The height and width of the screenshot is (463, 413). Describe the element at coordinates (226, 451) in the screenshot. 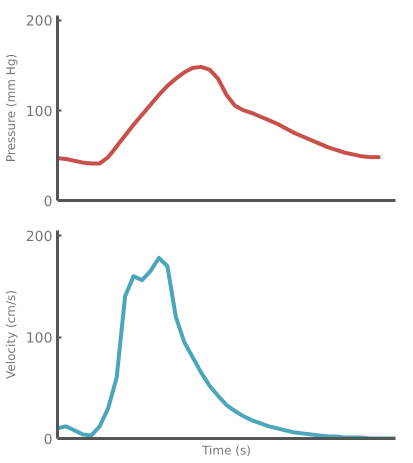

I see `x-axis-title: Time (s)` at that location.